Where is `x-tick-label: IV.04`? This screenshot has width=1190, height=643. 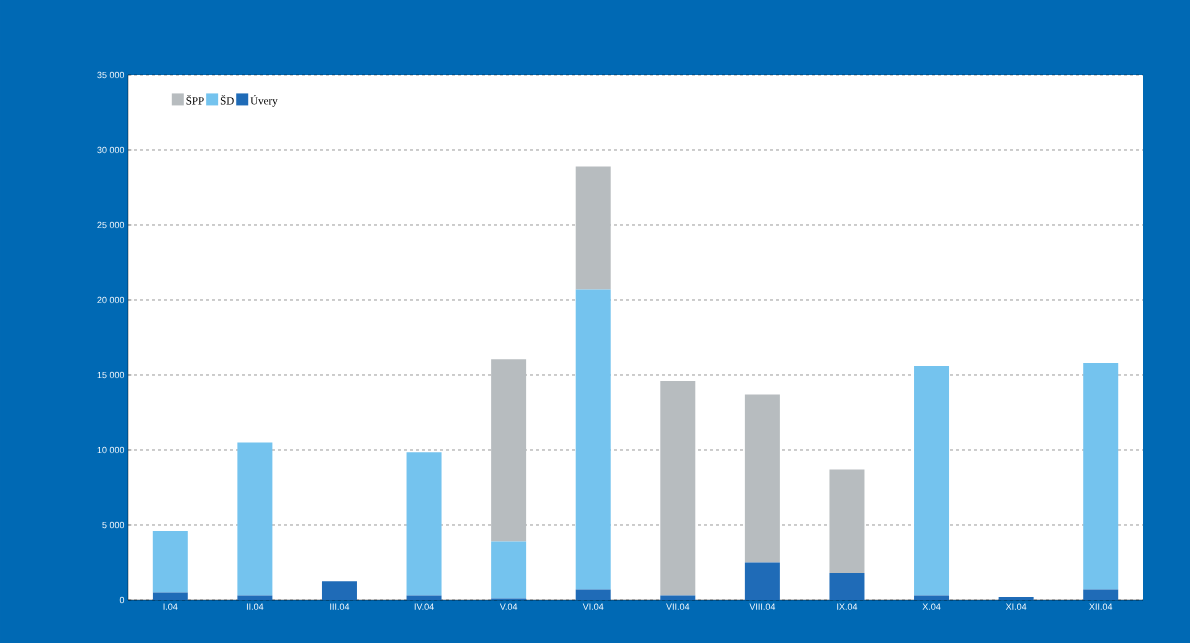 x-tick-label: IV.04 is located at coordinates (424, 606).